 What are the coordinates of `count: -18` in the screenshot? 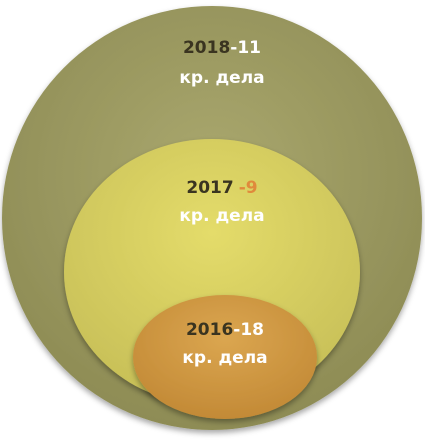 It's located at (248, 330).